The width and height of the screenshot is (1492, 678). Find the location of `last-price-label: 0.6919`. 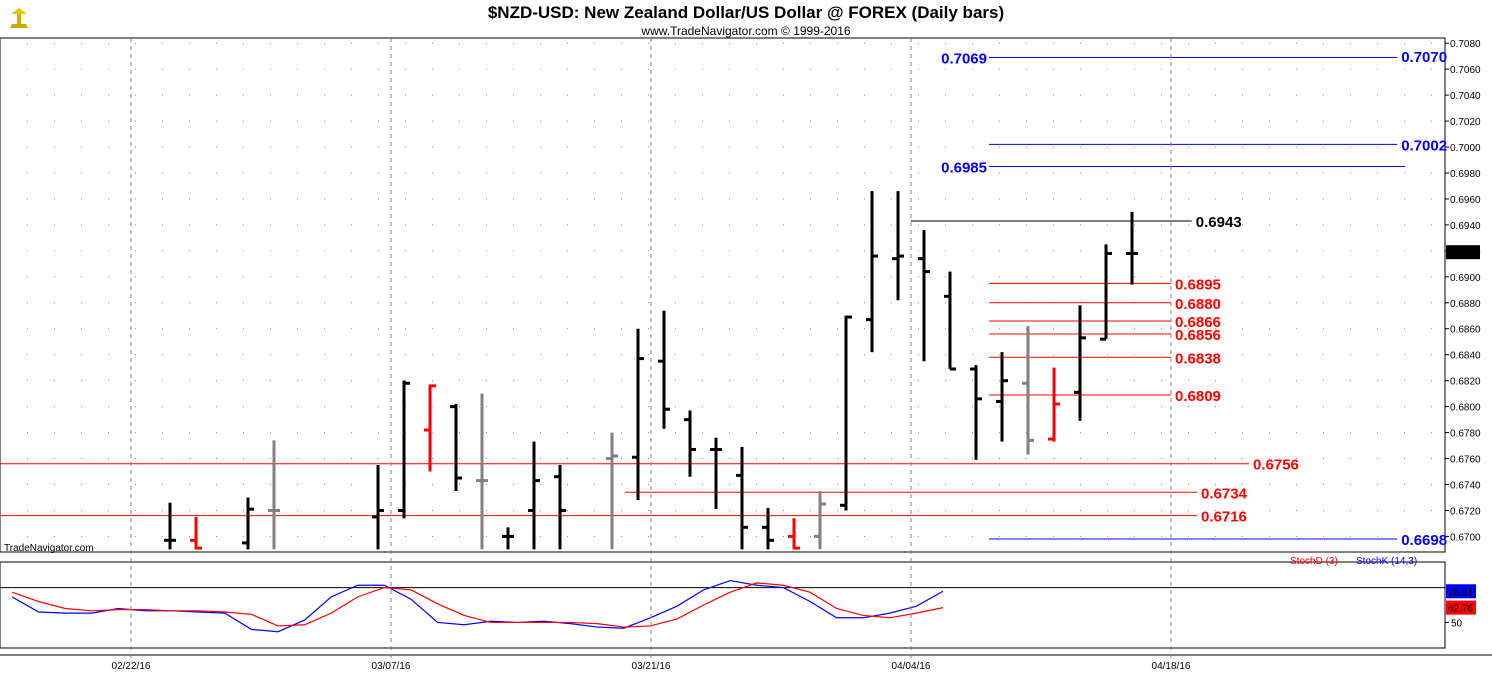

last-price-label: 0.6919 is located at coordinates (1464, 253).